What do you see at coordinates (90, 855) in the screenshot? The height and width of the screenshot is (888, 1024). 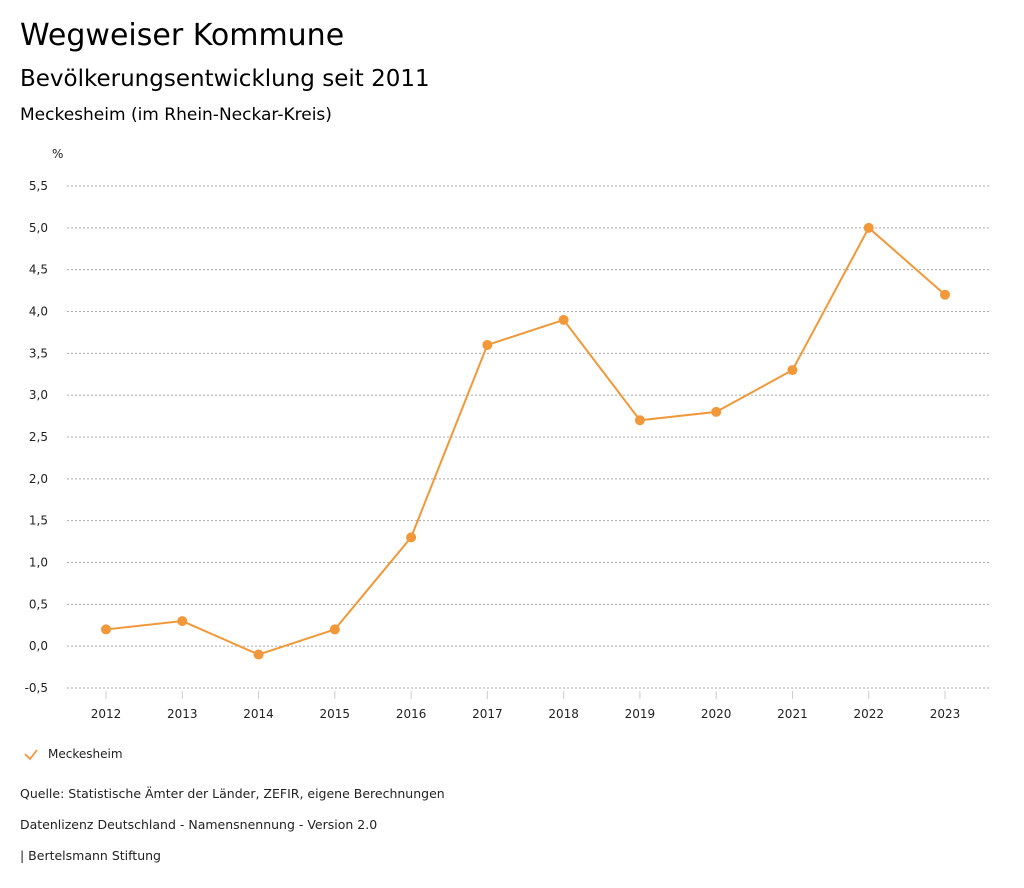 I see `brand-note: | Bertelsmann Stiftung` at bounding box center [90, 855].